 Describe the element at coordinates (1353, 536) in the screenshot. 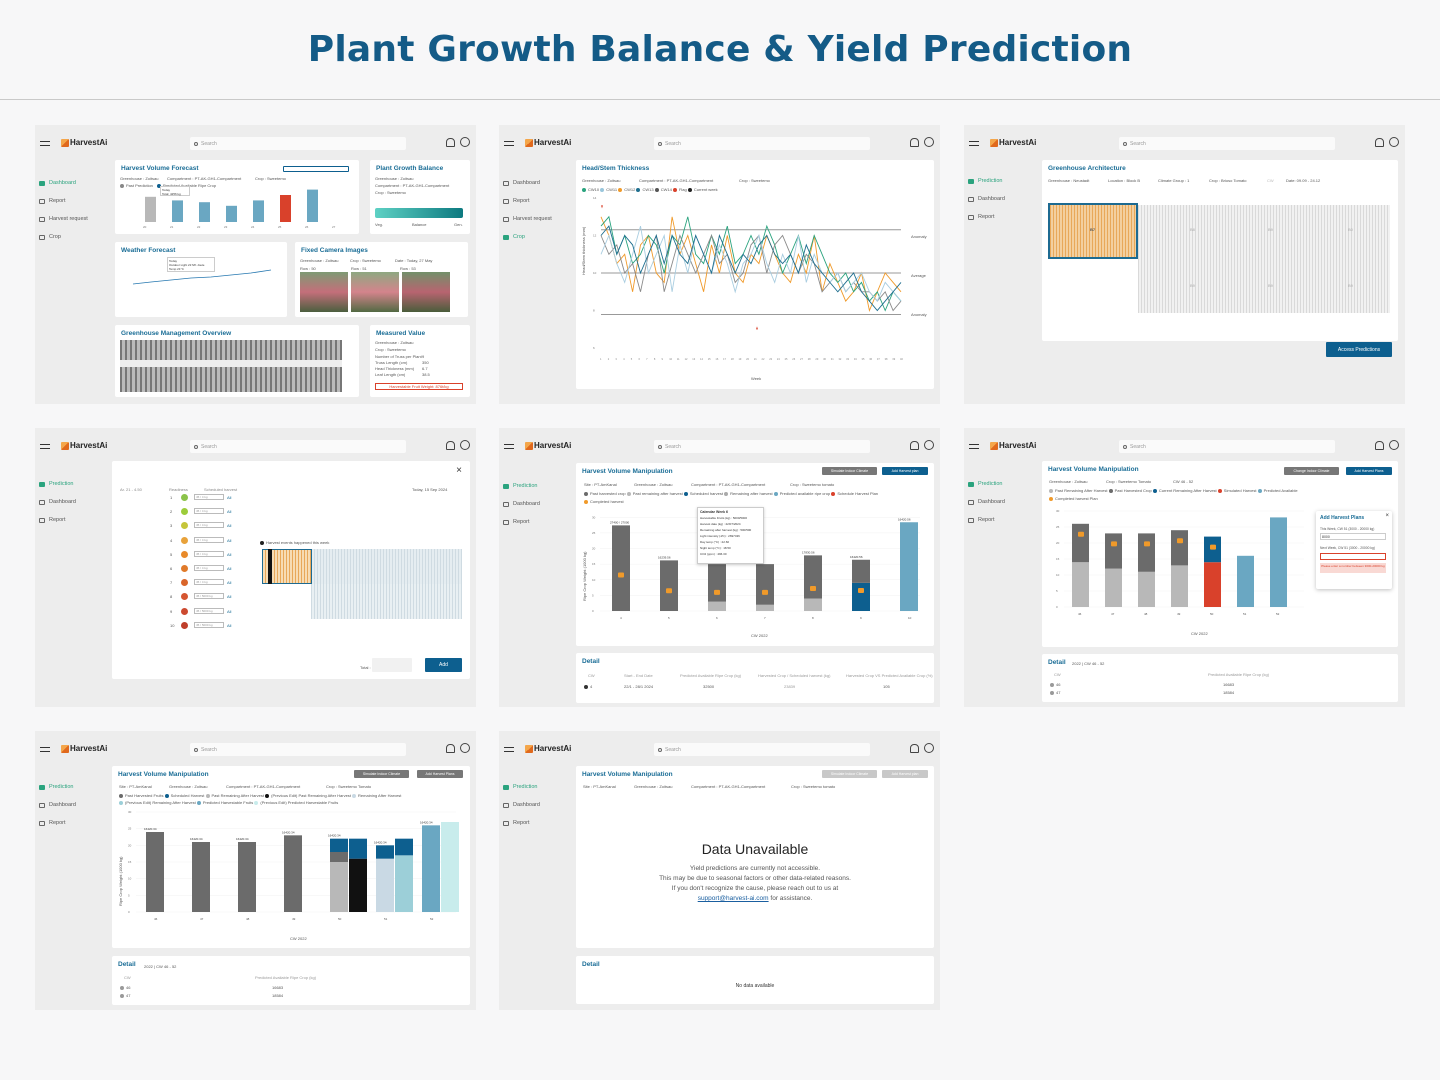

I see `this-week-input: 8000` at that location.